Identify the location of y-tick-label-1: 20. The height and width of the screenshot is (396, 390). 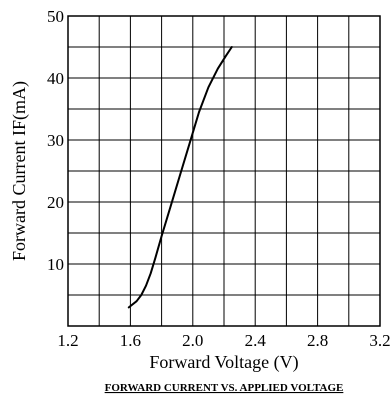
(55, 202).